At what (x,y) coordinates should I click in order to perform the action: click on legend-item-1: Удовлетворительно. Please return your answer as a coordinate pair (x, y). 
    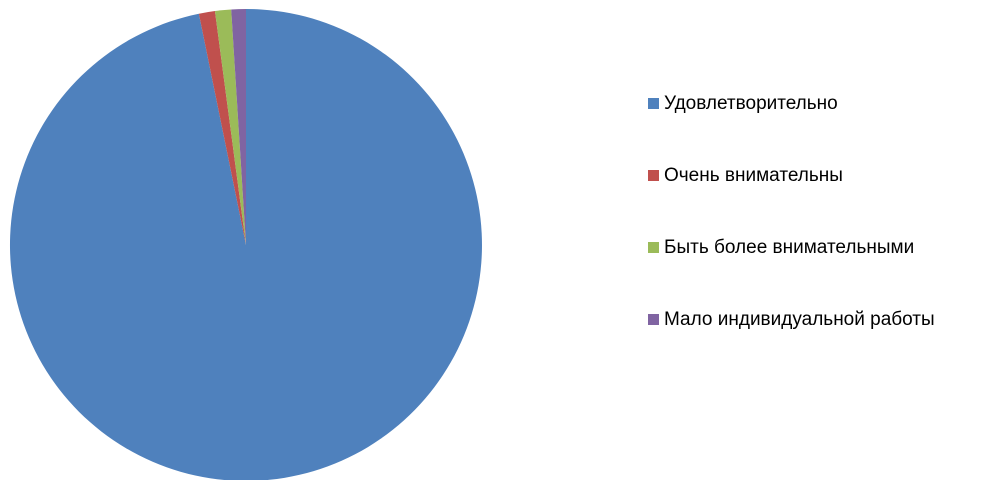
    Looking at the image, I should click on (818, 104).